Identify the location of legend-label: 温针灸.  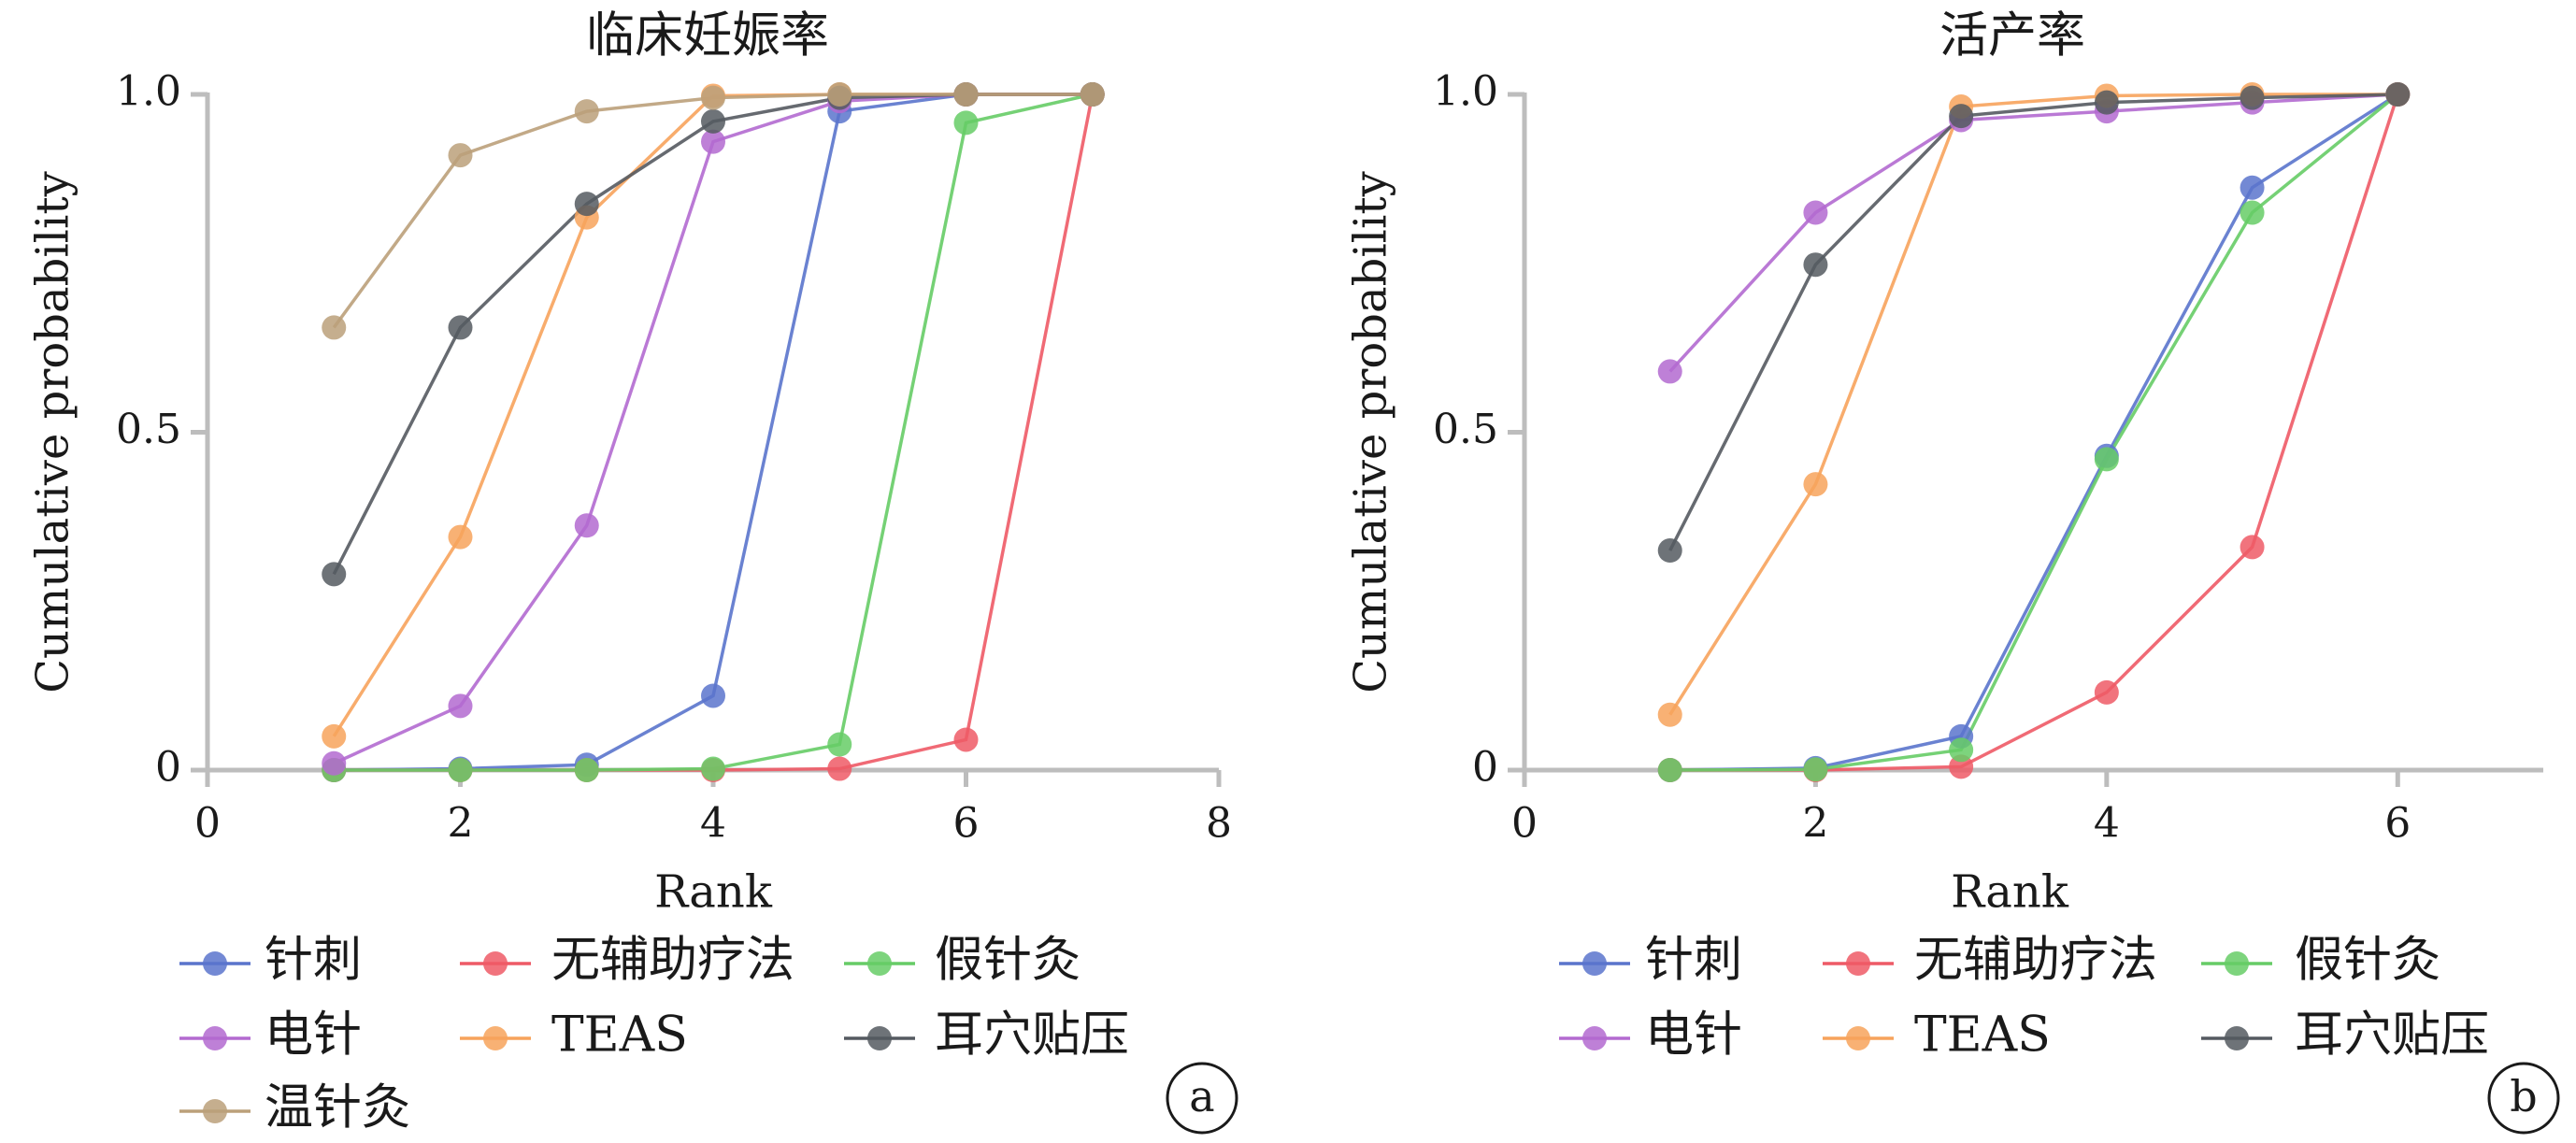
(337, 1108).